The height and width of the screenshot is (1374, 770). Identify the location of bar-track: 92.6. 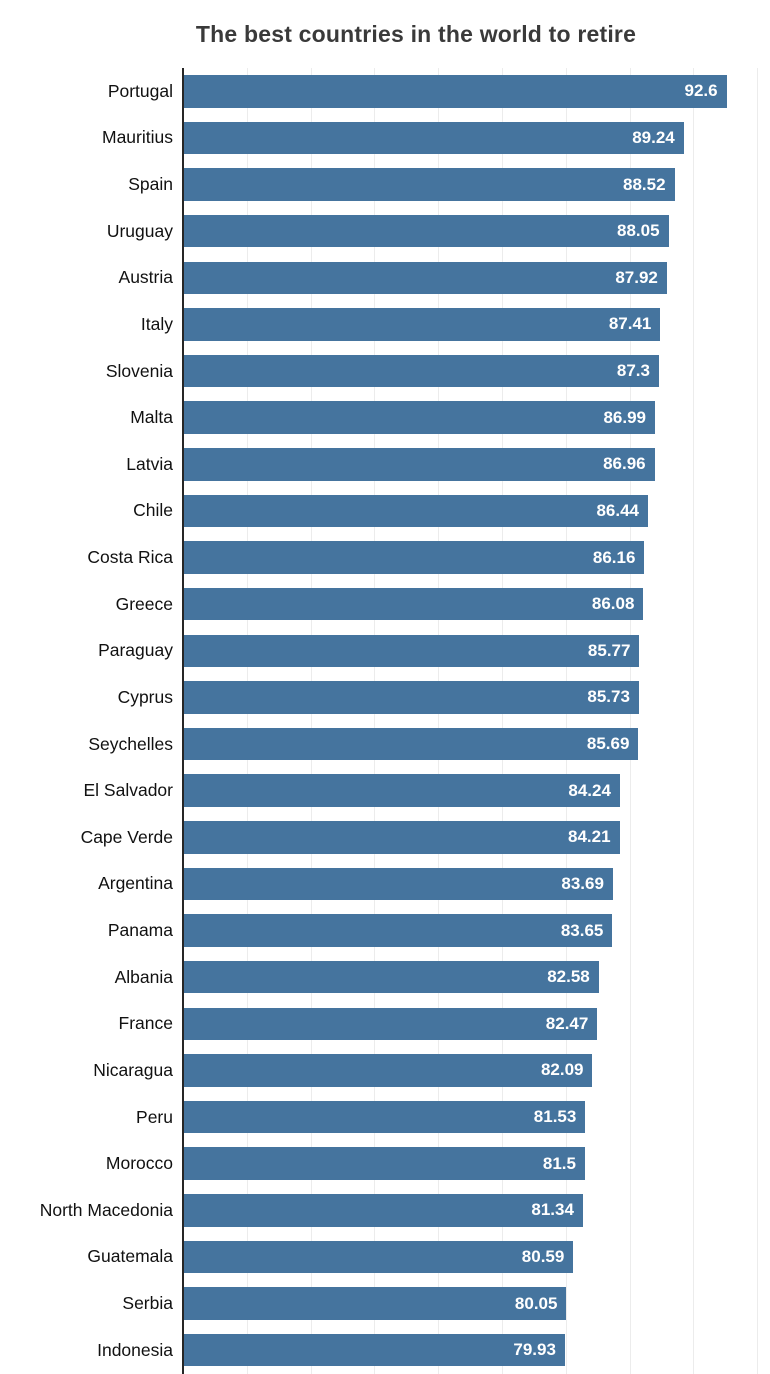
(476, 91).